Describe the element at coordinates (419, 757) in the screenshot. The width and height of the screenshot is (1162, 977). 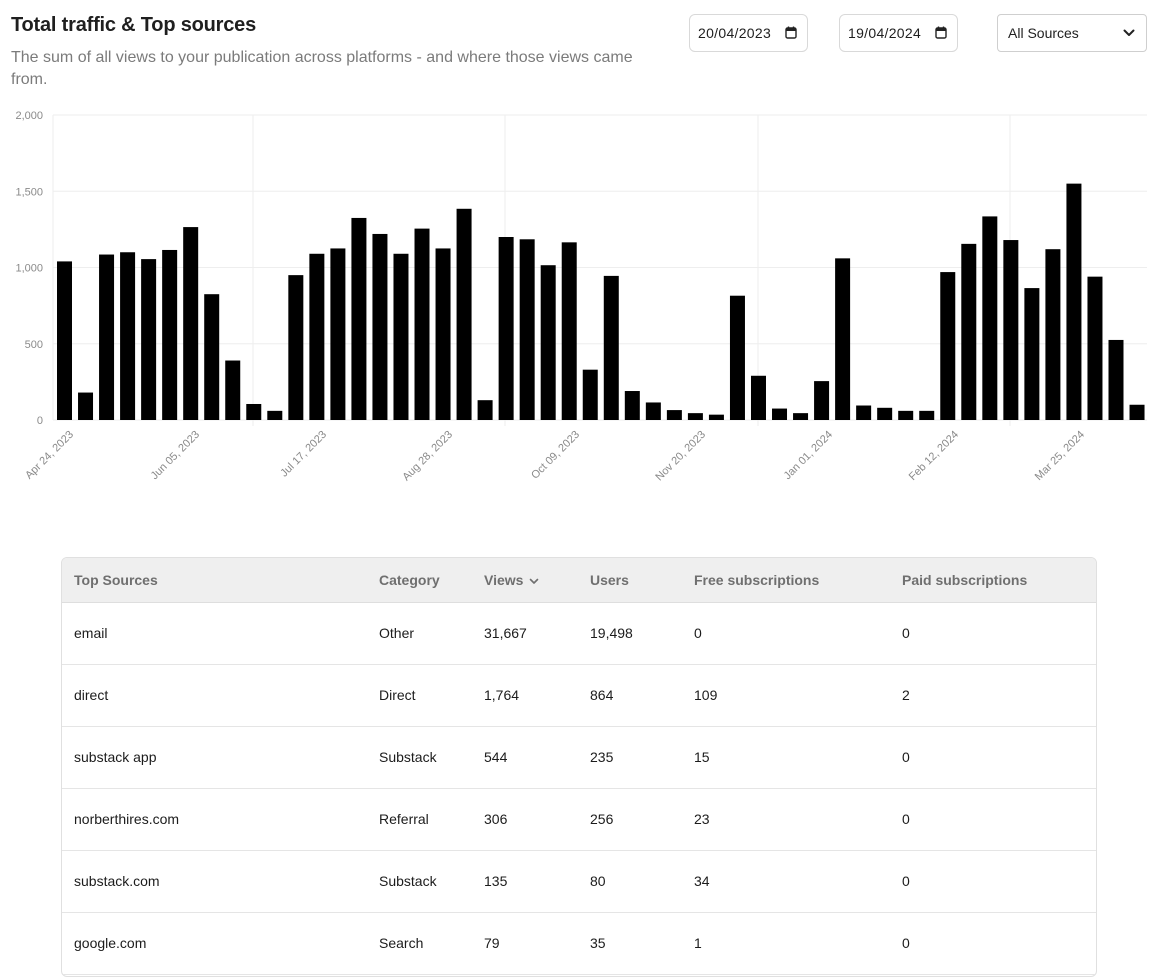
I see `category-cell: Substack` at that location.